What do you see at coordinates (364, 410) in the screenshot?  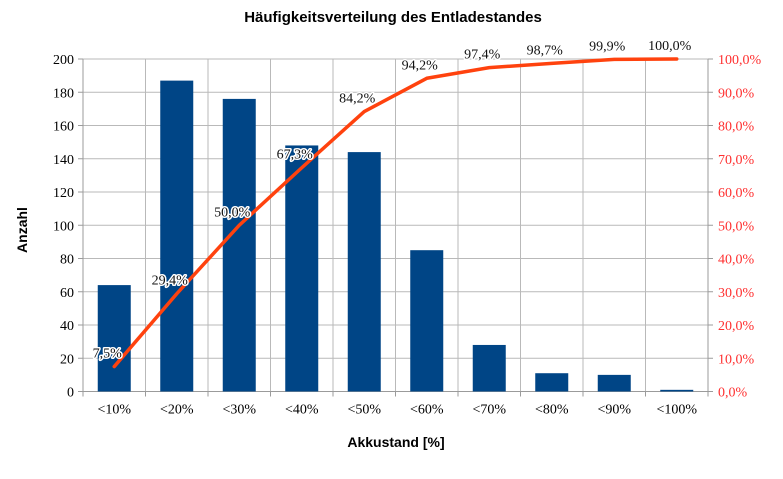 I see `category-label: <50%` at bounding box center [364, 410].